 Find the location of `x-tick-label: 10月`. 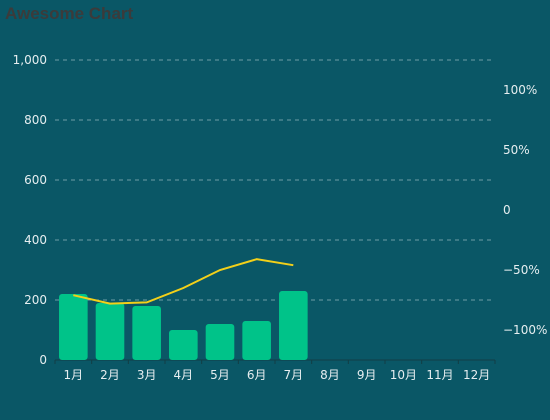

x-tick-label: 10月 is located at coordinates (403, 375).